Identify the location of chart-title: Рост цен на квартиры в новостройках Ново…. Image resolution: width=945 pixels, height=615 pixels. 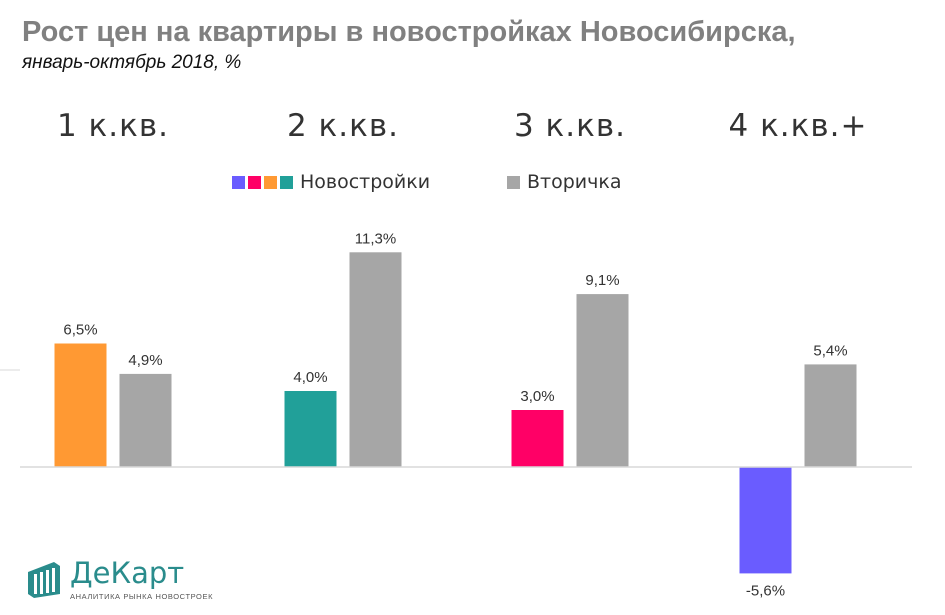
(409, 32).